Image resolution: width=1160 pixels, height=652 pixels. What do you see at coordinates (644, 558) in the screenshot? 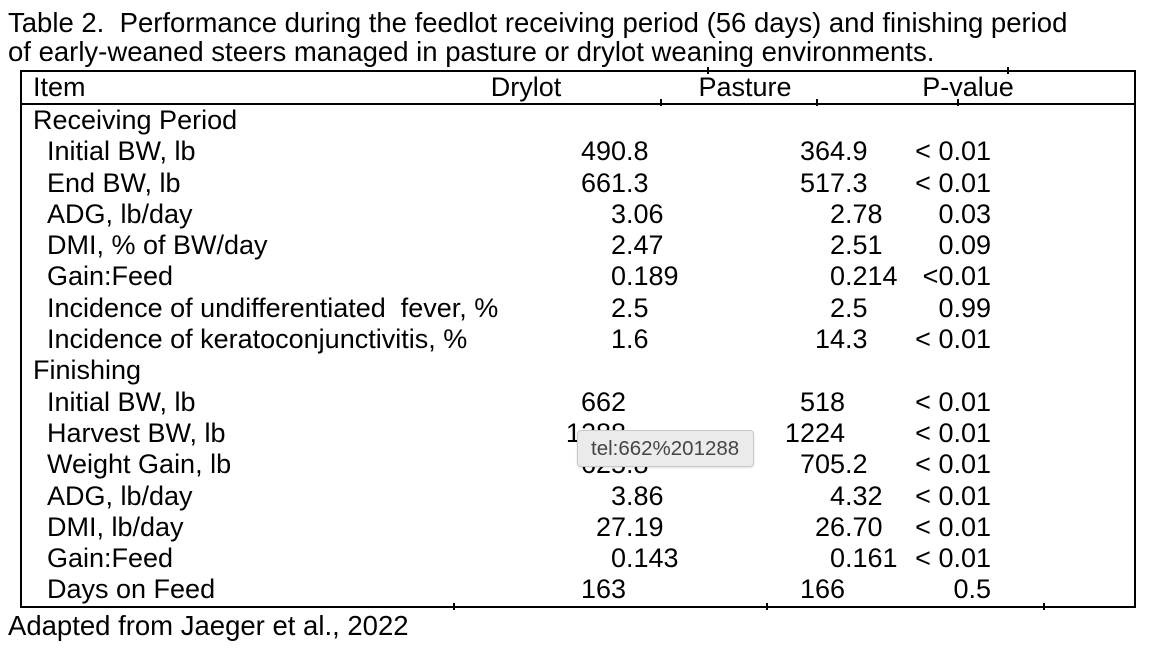
I see `drylot-value: 0.143` at bounding box center [644, 558].